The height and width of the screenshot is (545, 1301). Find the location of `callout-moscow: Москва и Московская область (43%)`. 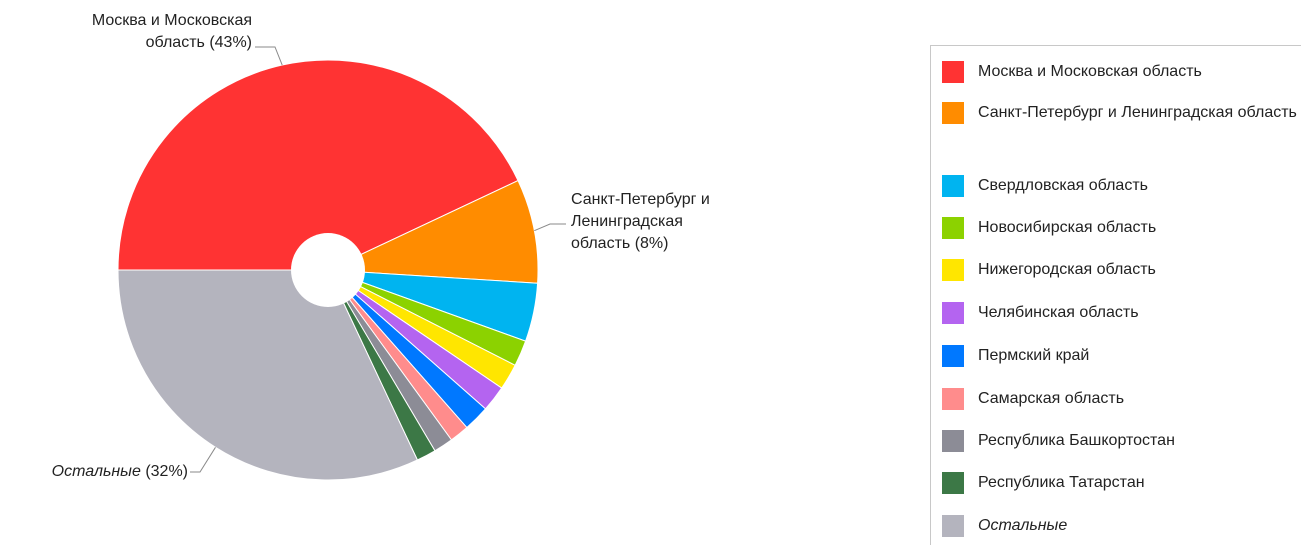

callout-moscow: Москва и Московская область (43%) is located at coordinates (126, 32).